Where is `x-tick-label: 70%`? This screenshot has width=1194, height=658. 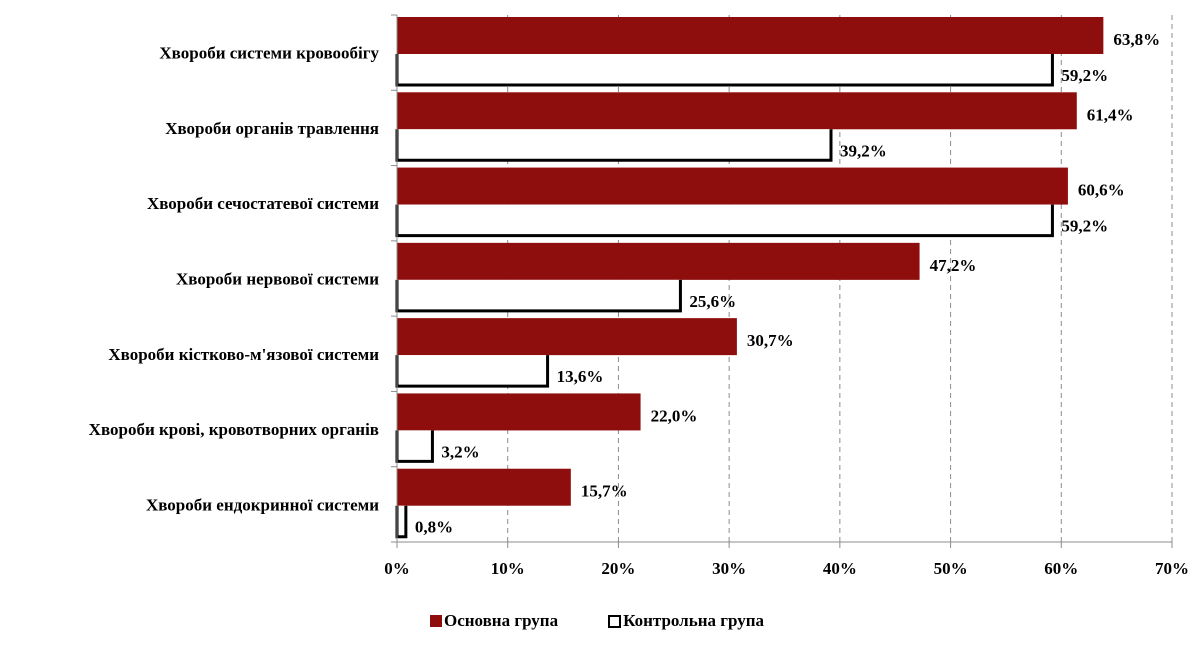
x-tick-label: 70% is located at coordinates (1172, 568).